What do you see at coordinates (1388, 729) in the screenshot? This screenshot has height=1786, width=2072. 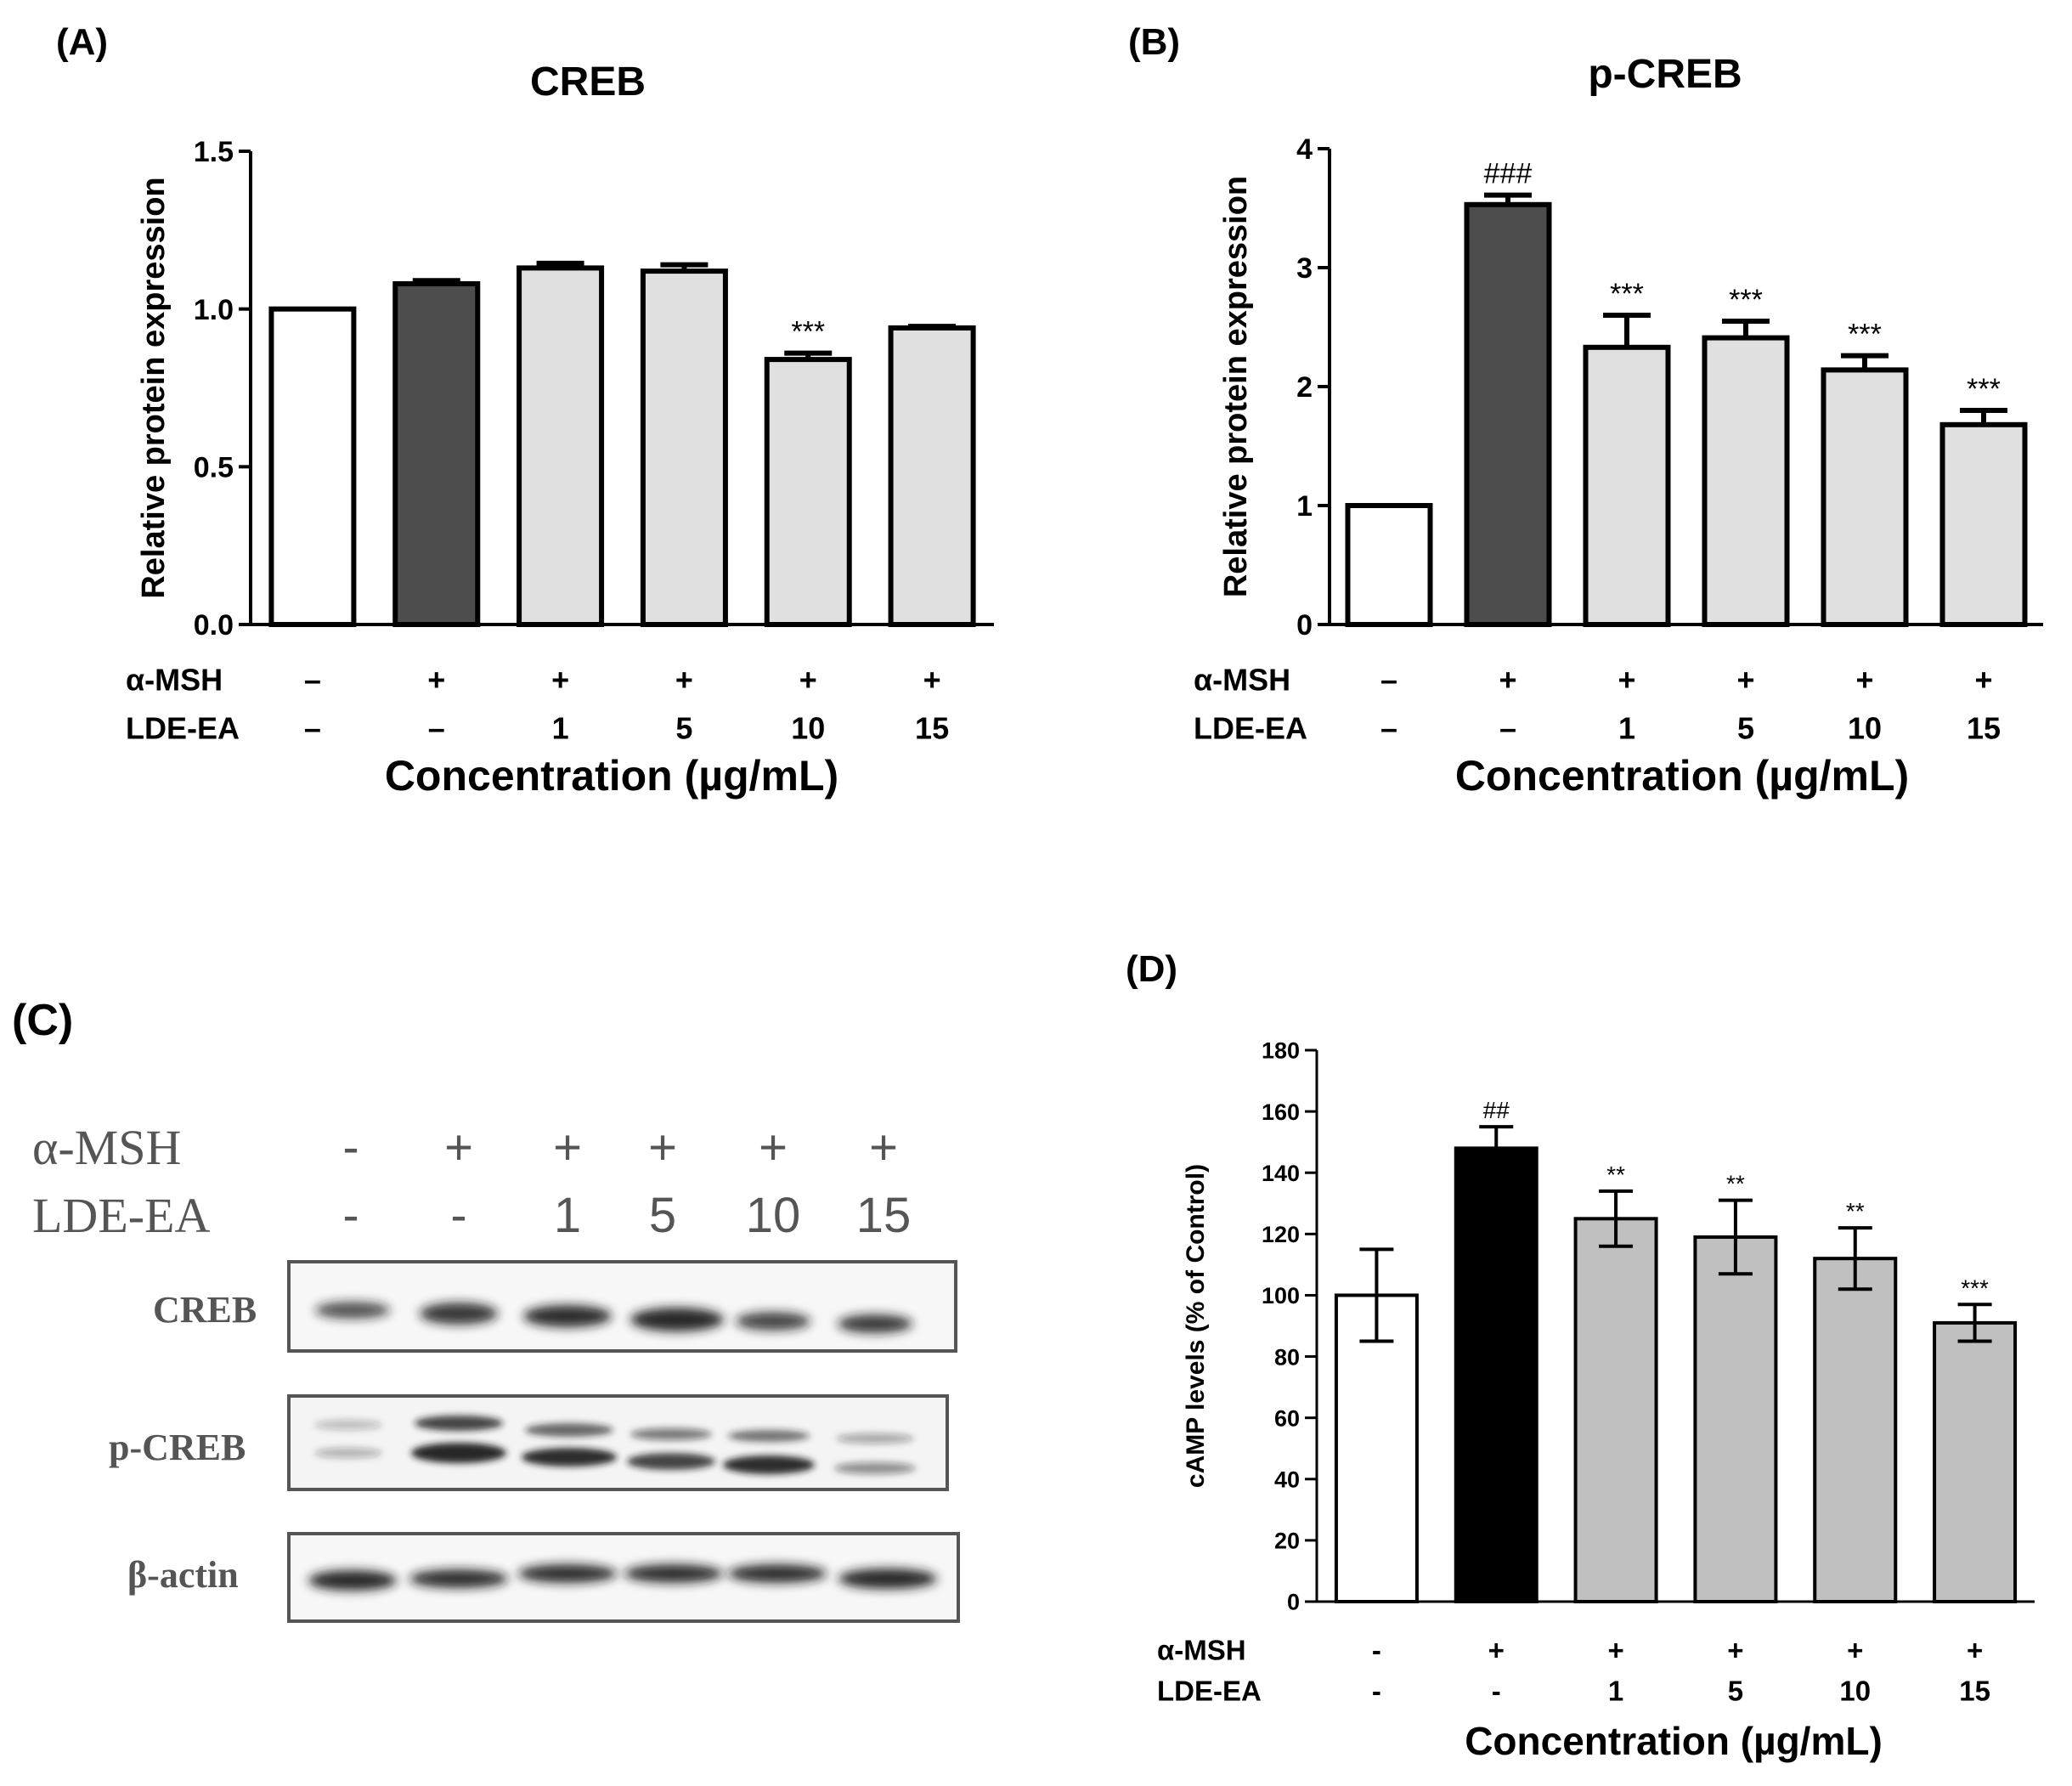 I see `lde-concentration: –` at bounding box center [1388, 729].